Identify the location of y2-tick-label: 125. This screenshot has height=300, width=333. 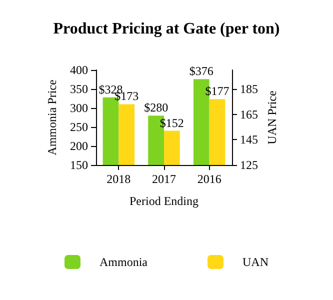
(249, 165).